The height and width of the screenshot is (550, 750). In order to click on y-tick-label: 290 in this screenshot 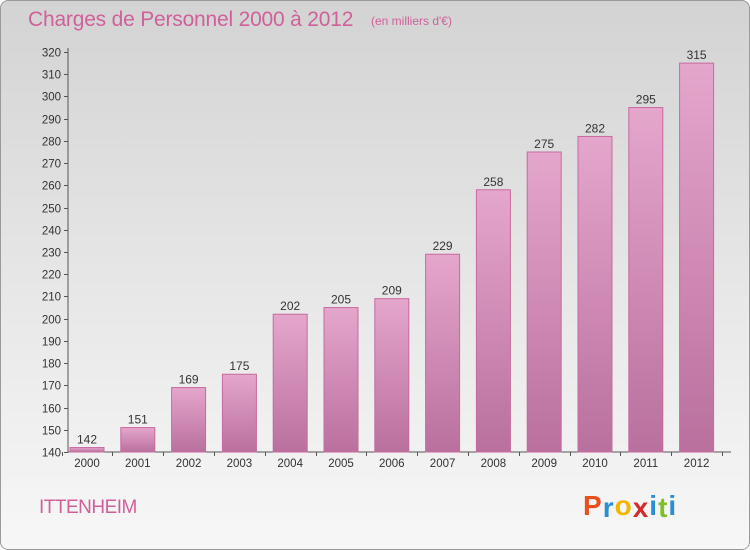, I will do `click(51, 121)`.